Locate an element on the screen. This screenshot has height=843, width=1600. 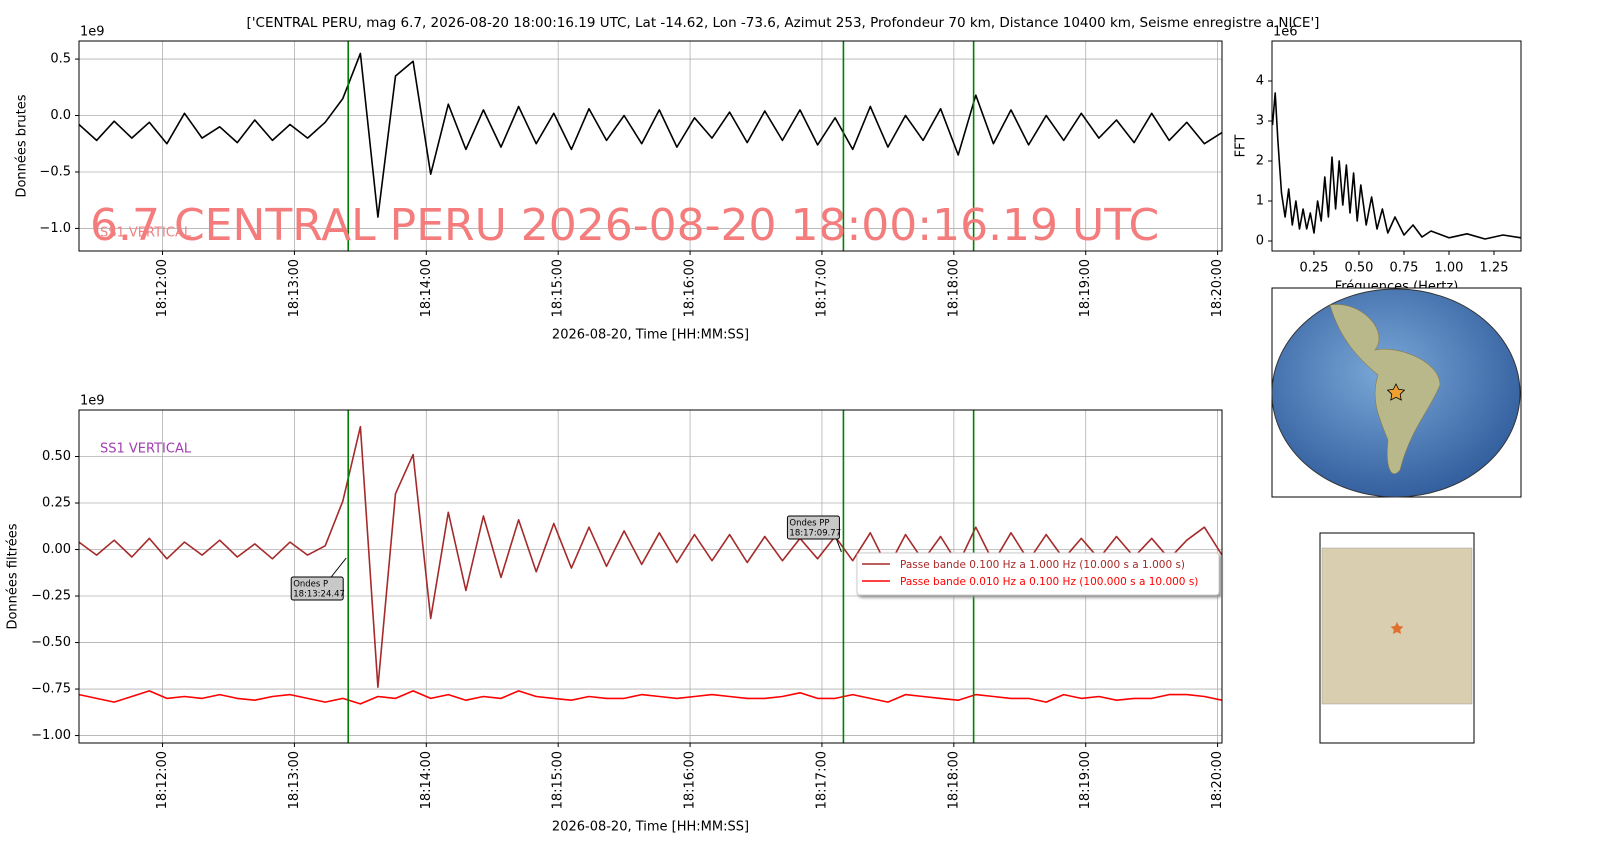
regional-star is located at coordinates (1397, 628).